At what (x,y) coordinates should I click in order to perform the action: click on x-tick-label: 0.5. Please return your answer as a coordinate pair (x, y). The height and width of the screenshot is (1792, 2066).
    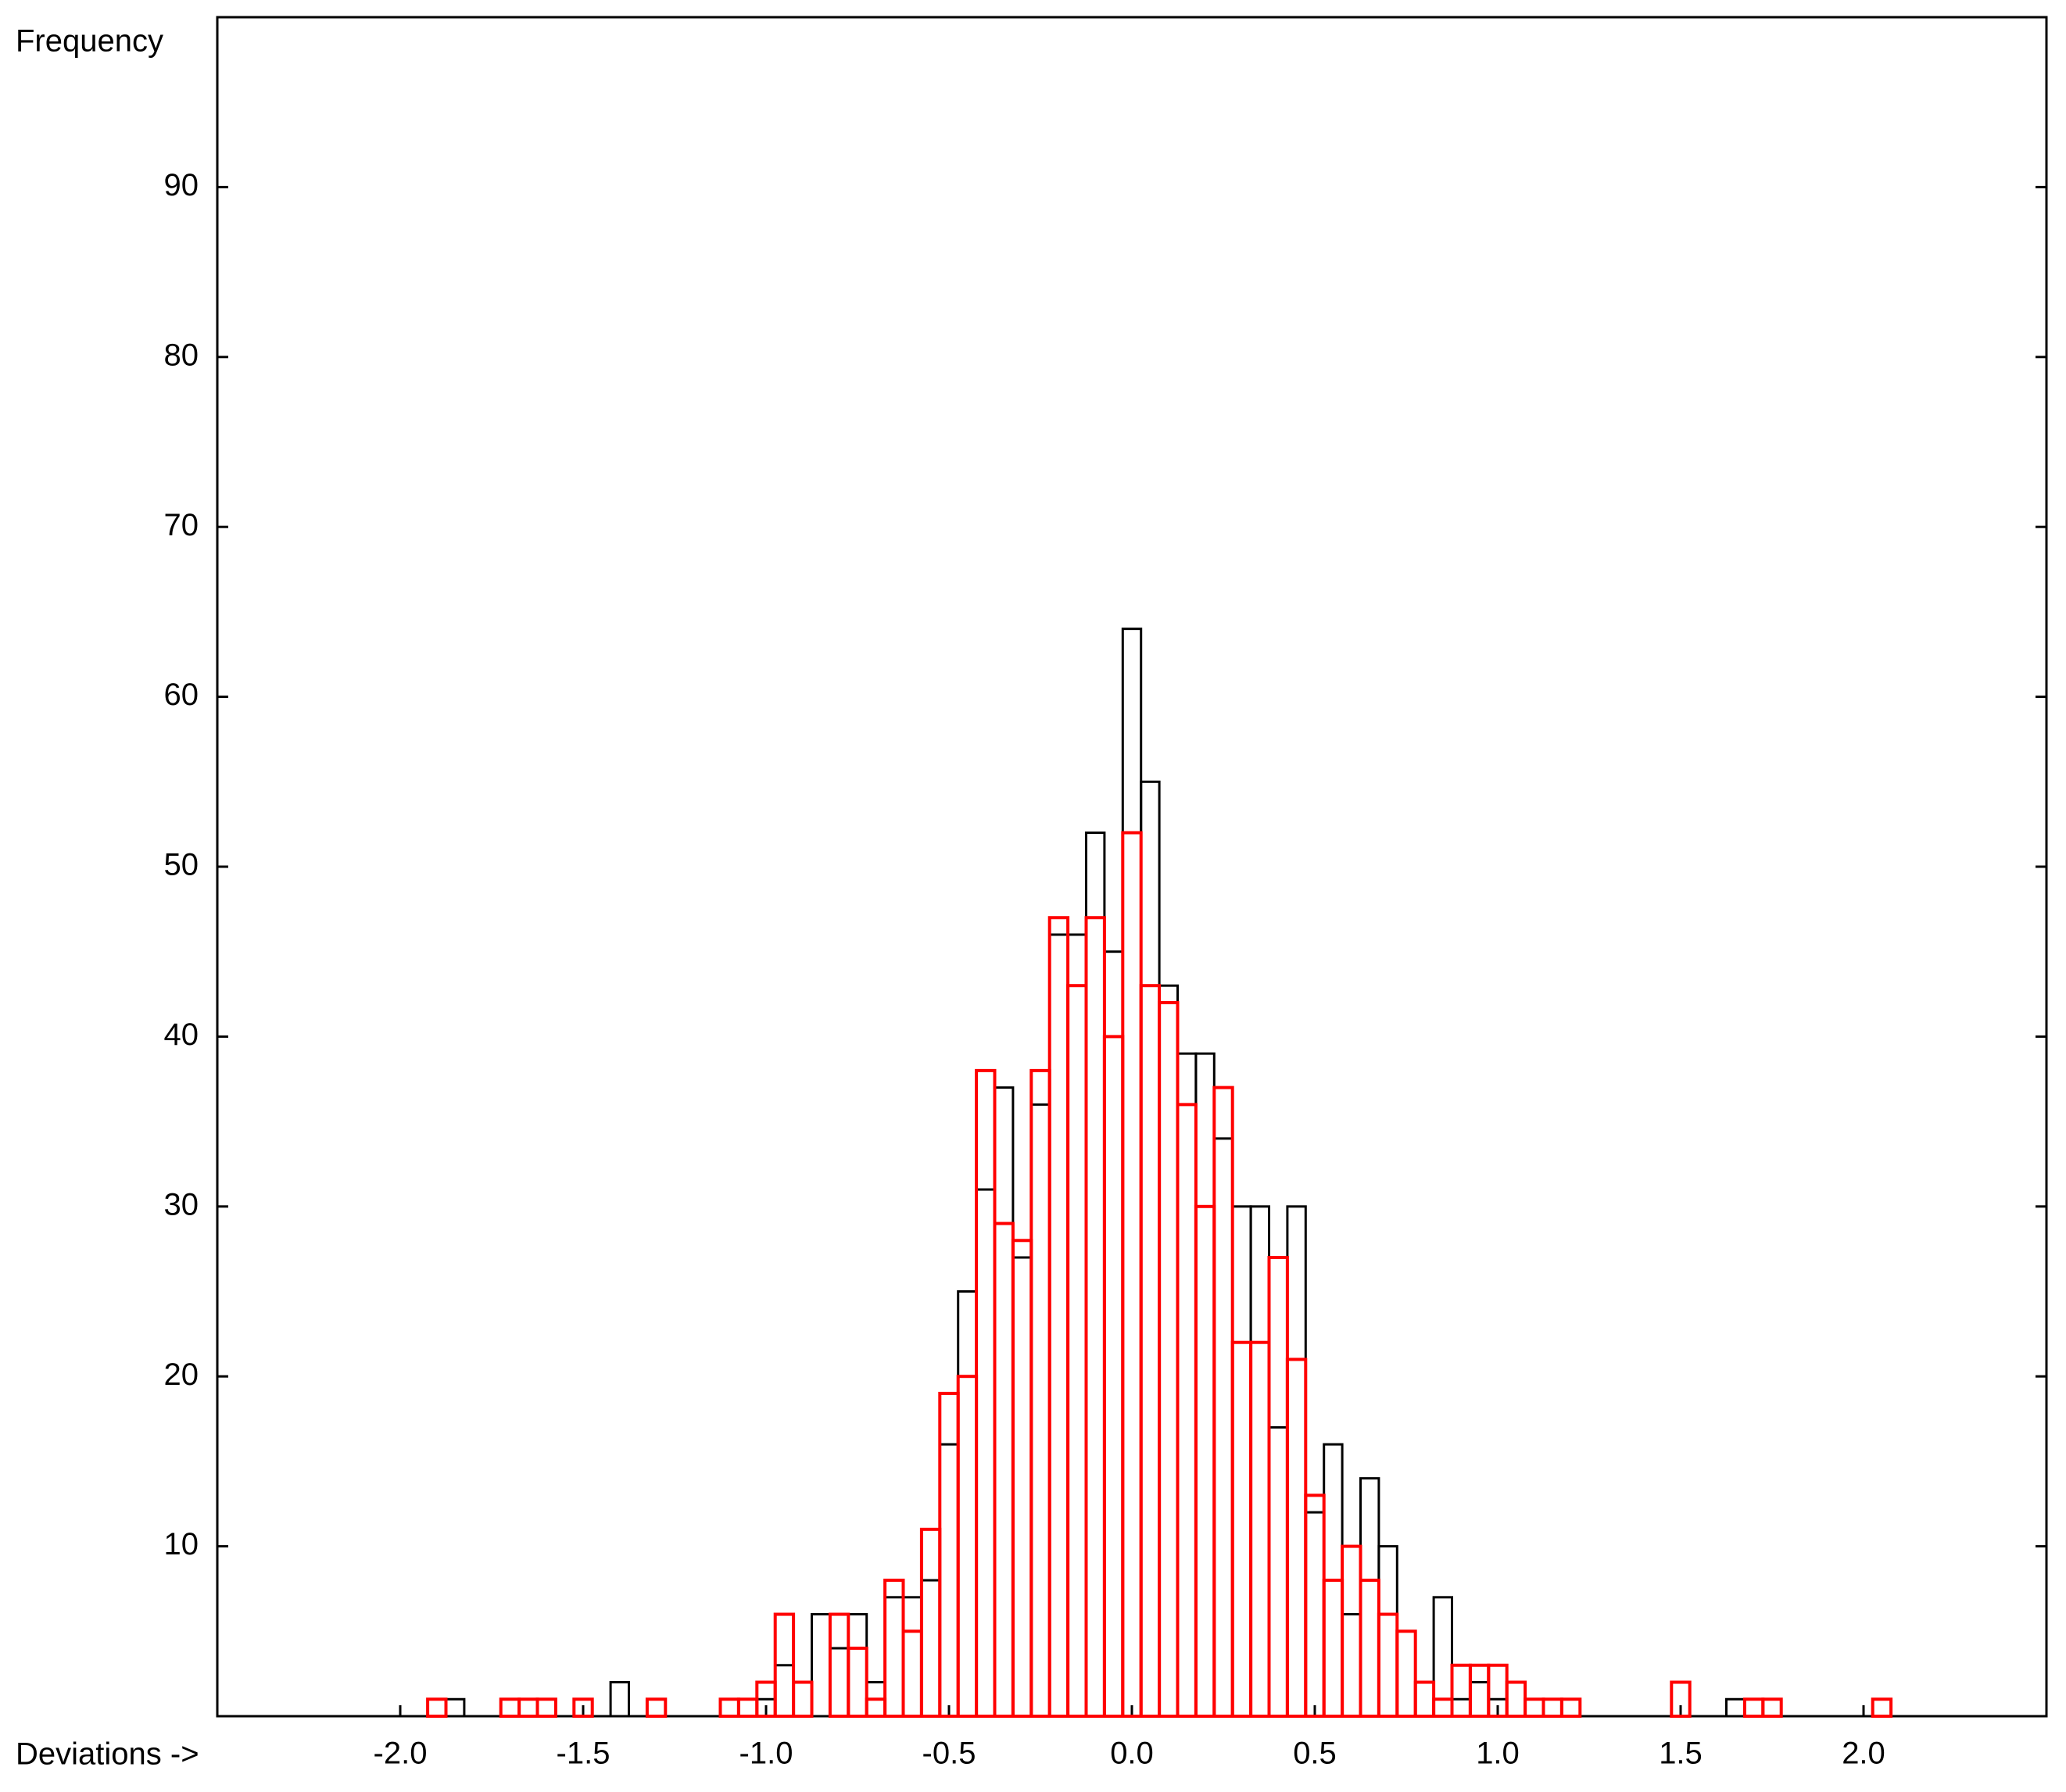
    Looking at the image, I should click on (1315, 1754).